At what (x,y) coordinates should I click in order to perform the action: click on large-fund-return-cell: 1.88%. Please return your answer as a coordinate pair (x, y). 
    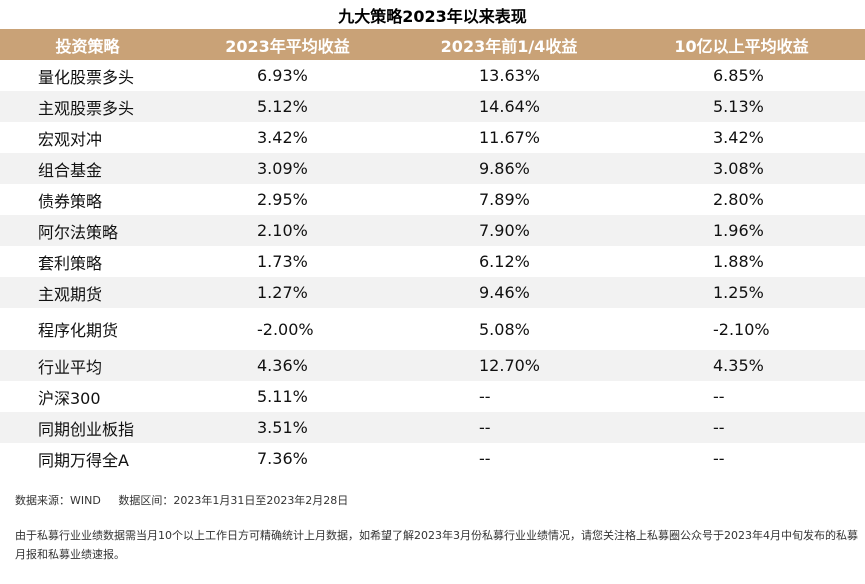
    Looking at the image, I should click on (738, 261).